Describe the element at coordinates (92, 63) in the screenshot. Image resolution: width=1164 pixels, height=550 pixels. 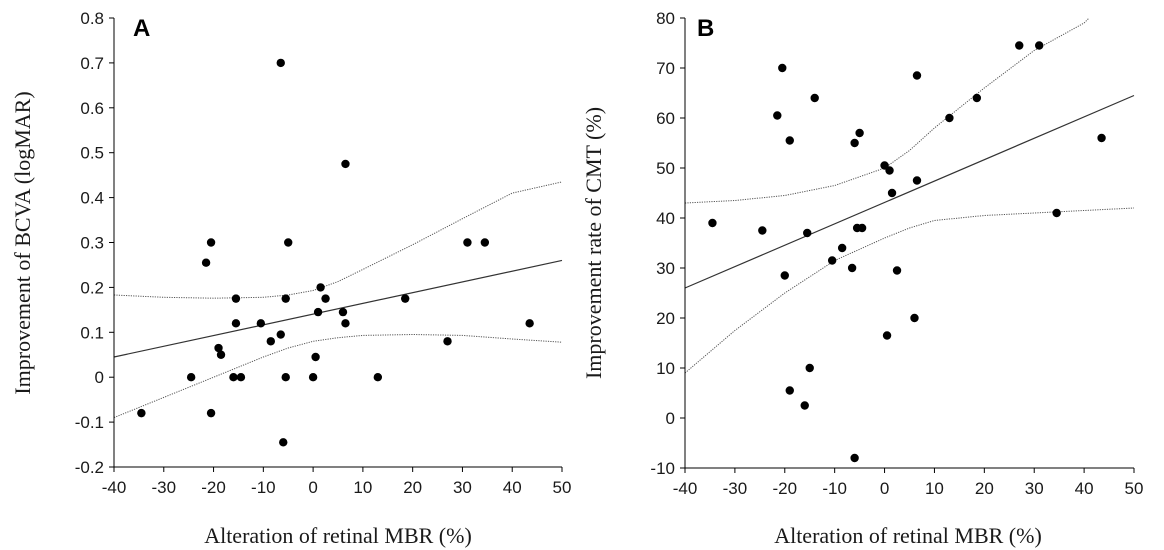
I see `y-tick-label: 0.7` at that location.